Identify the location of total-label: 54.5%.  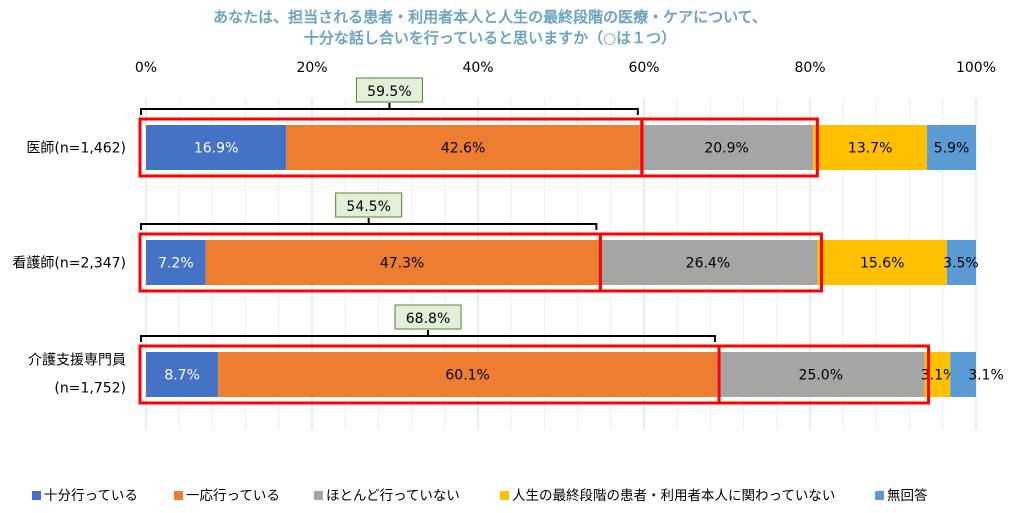
(368, 207).